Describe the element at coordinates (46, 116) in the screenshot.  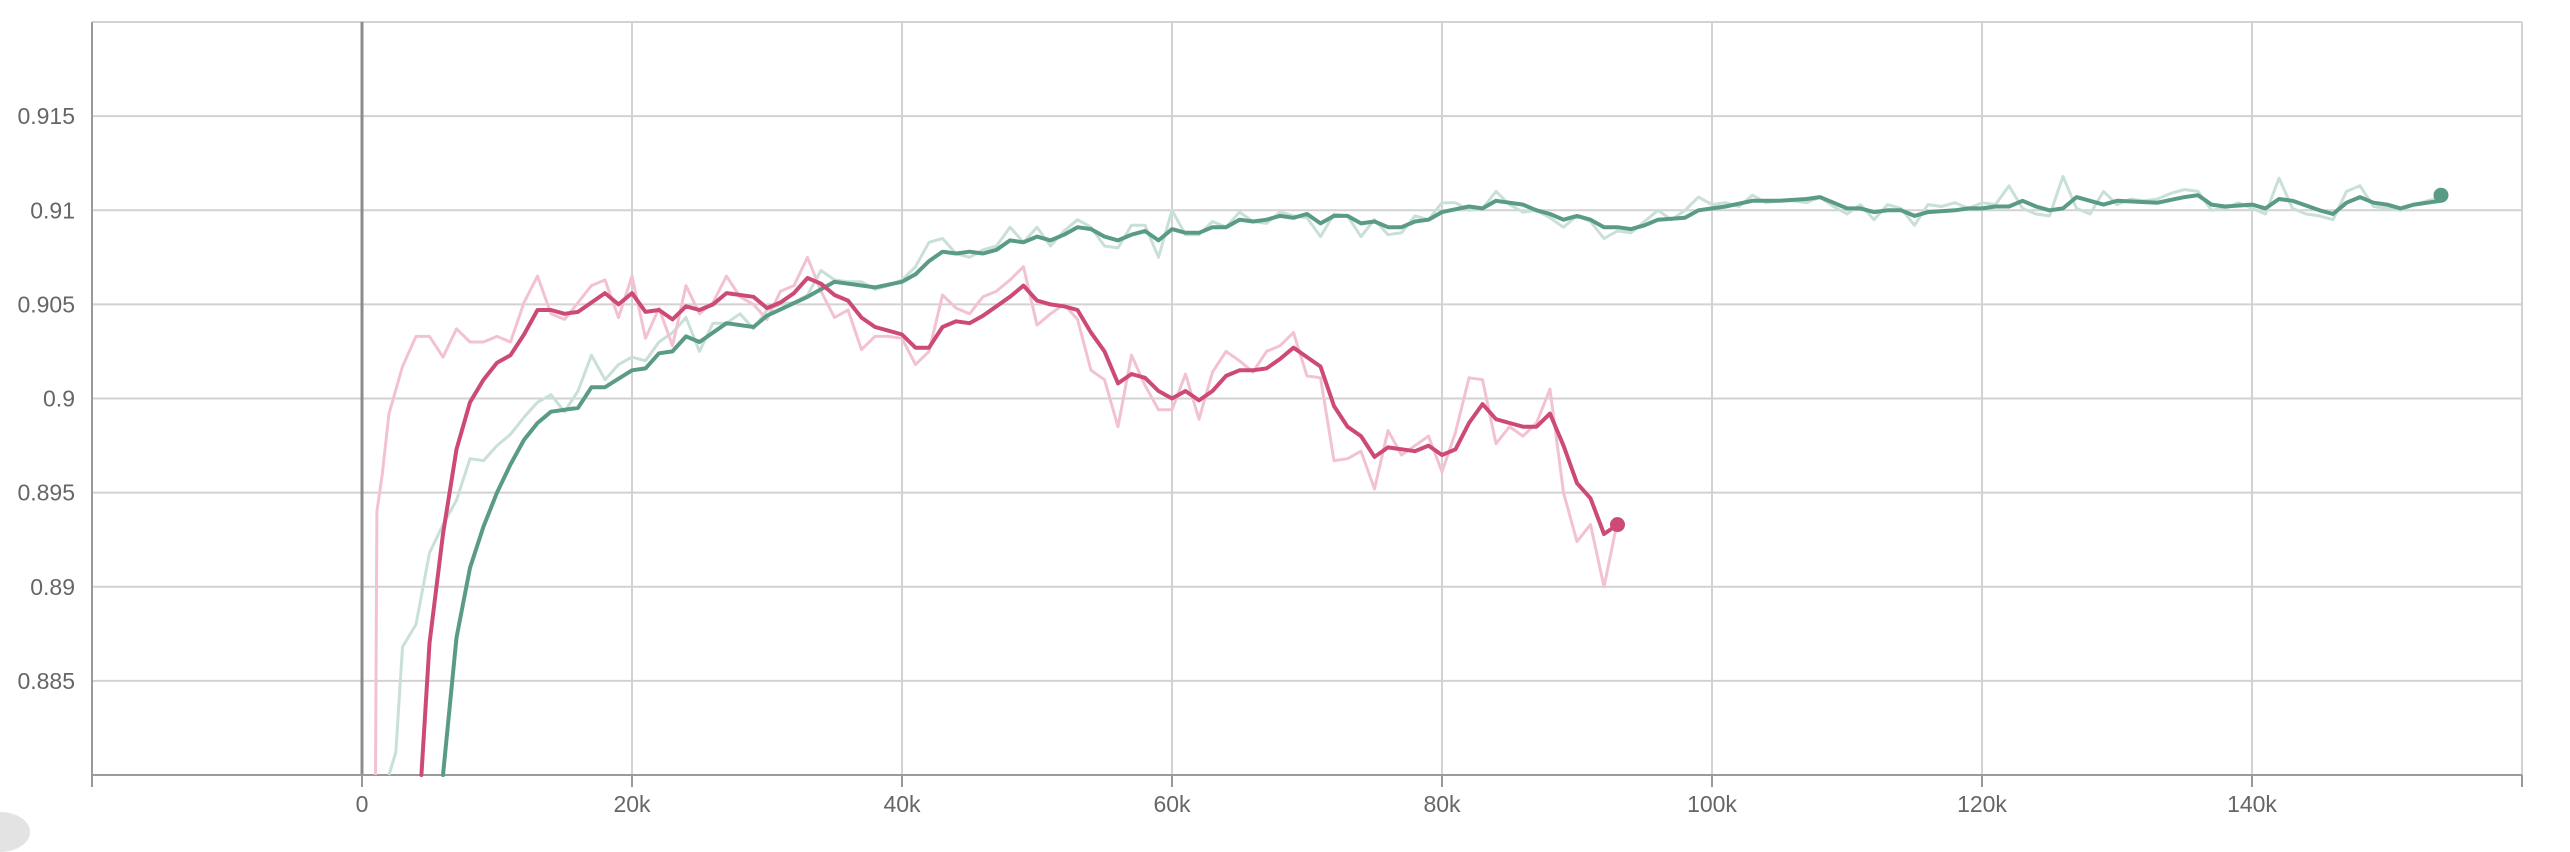
I see `y-tick-label: 0.915` at that location.